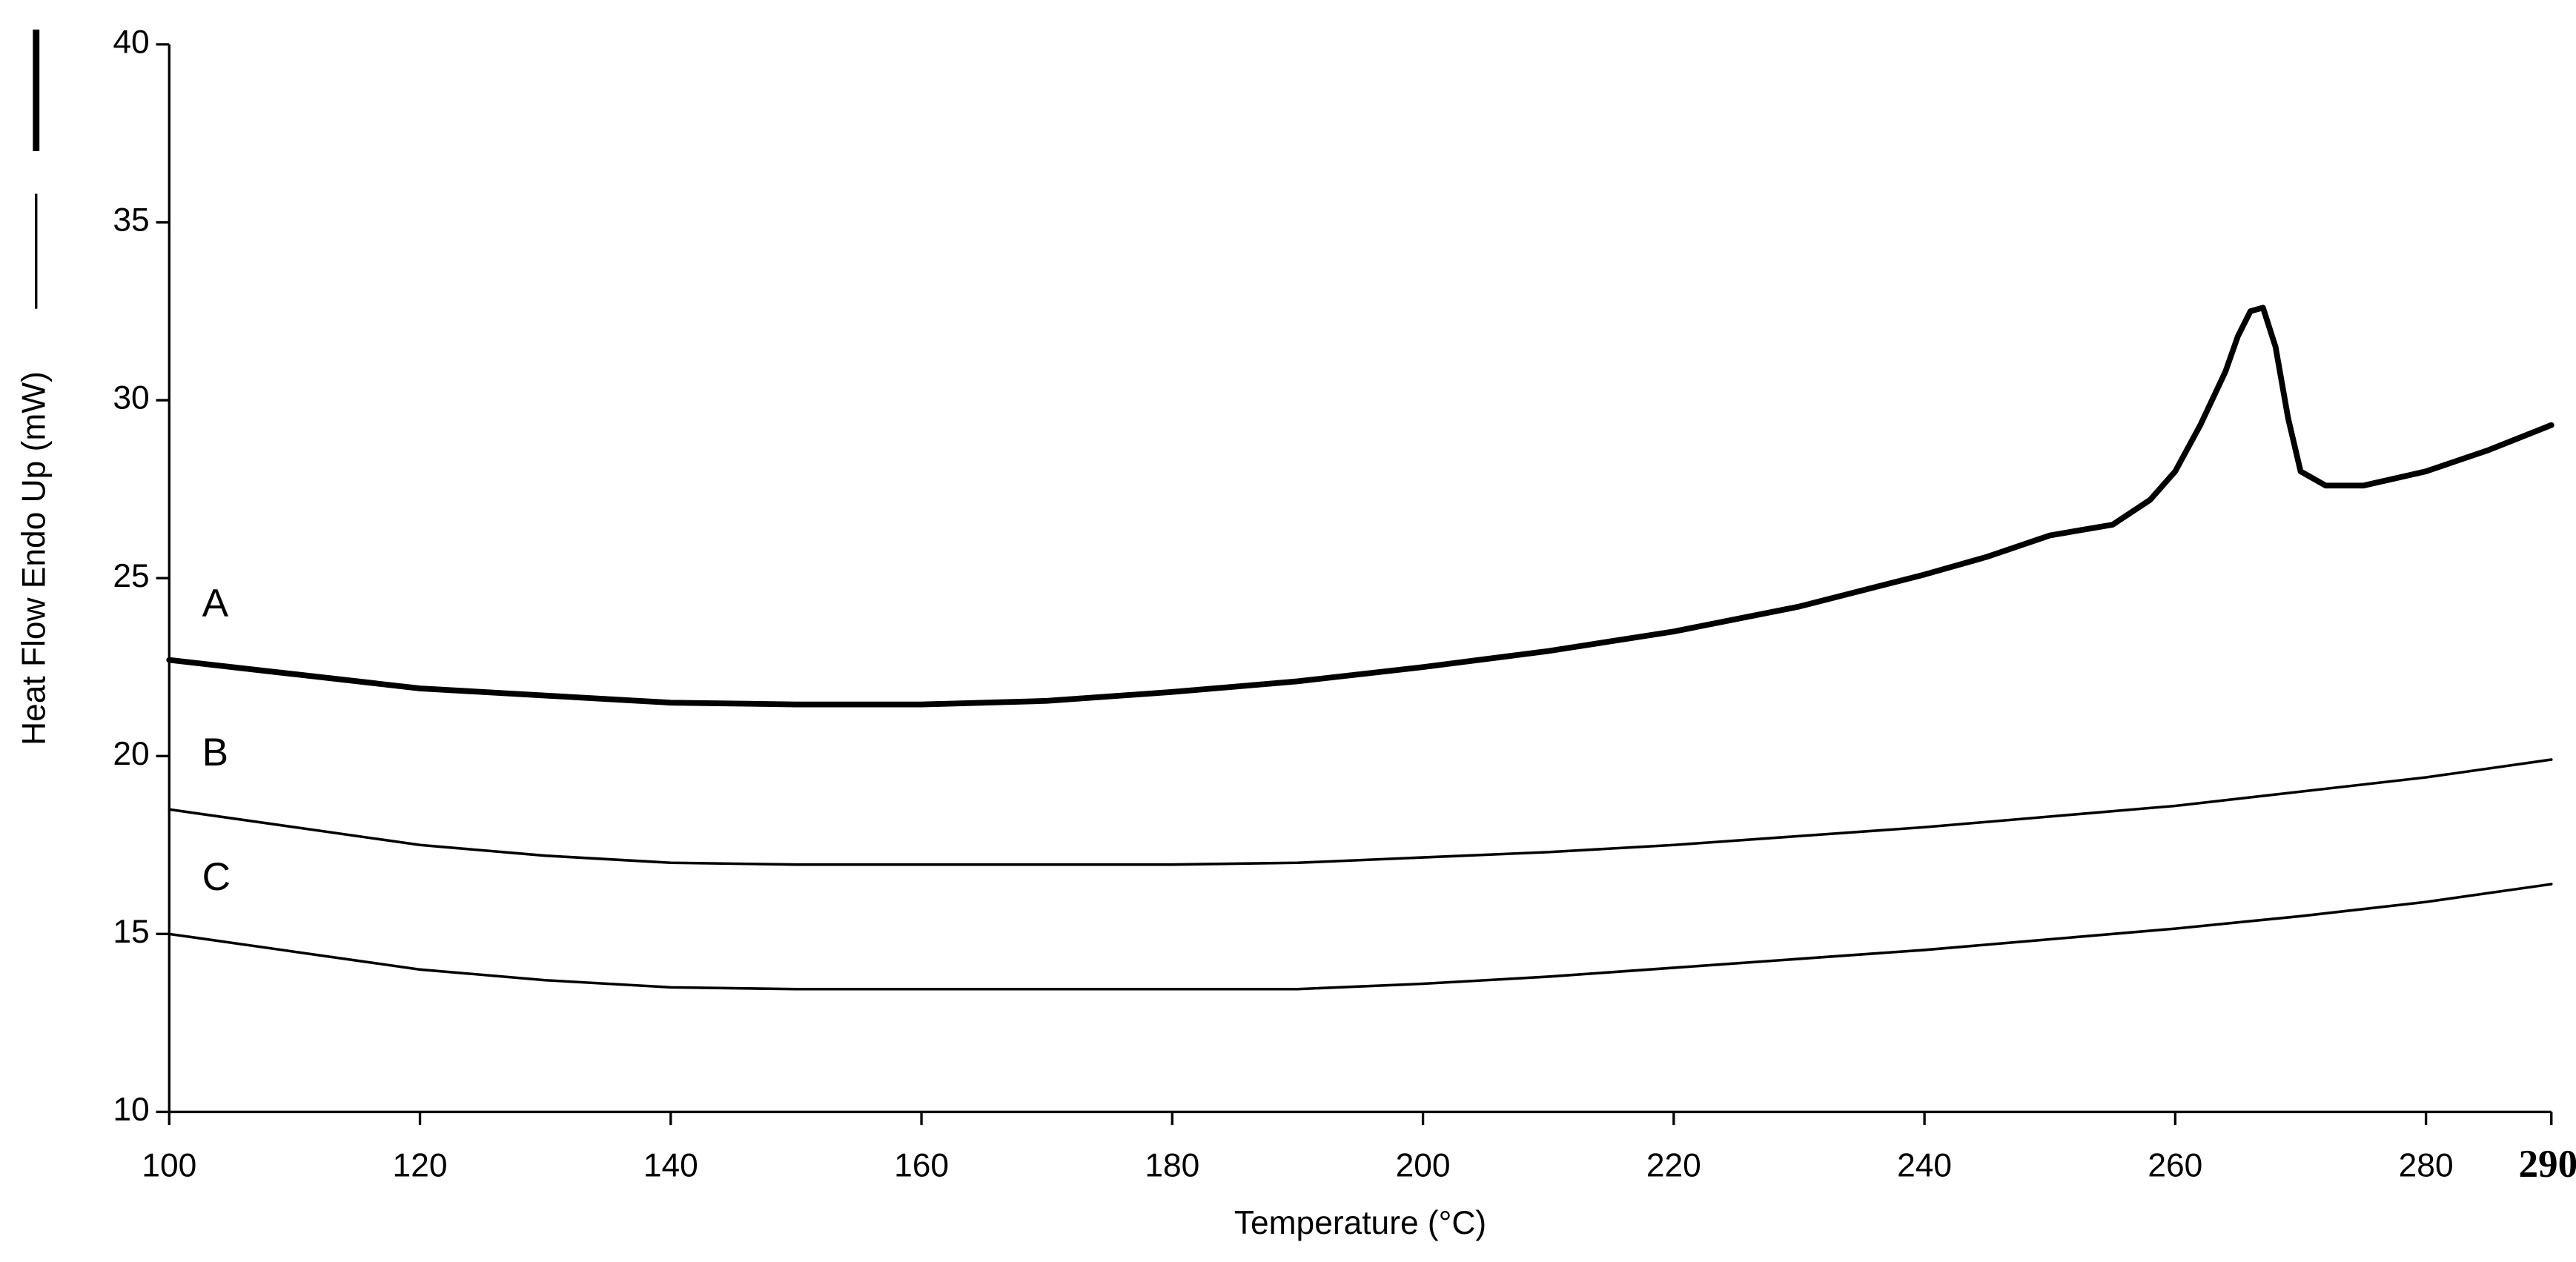 The height and width of the screenshot is (1262, 2576). Describe the element at coordinates (131, 42) in the screenshot. I see `y-tick-label: 40` at that location.